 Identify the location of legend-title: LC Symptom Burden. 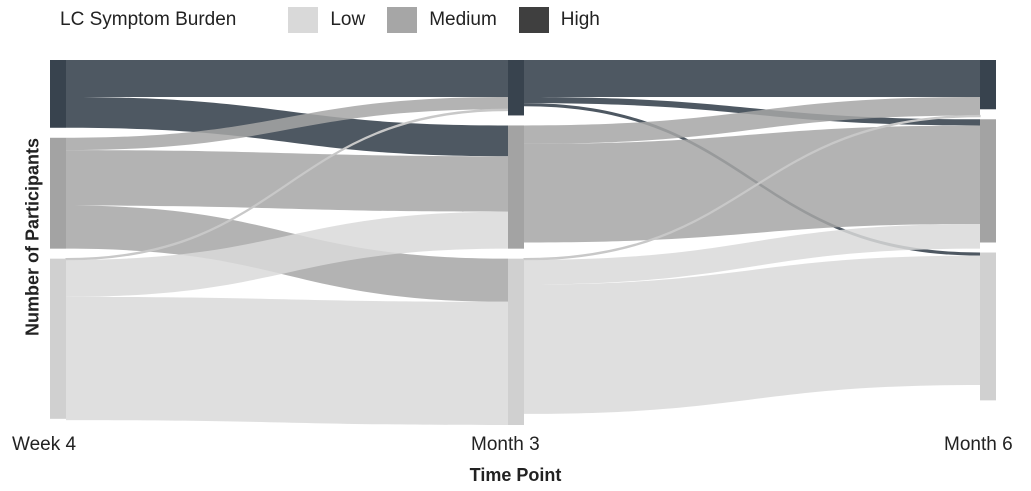
(148, 19).